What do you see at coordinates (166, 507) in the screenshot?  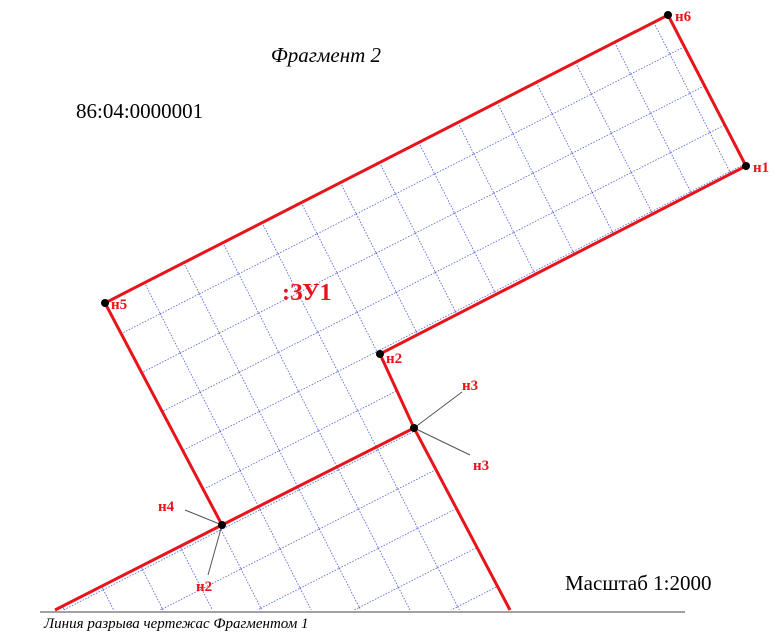 I see `point-label: н4` at bounding box center [166, 507].